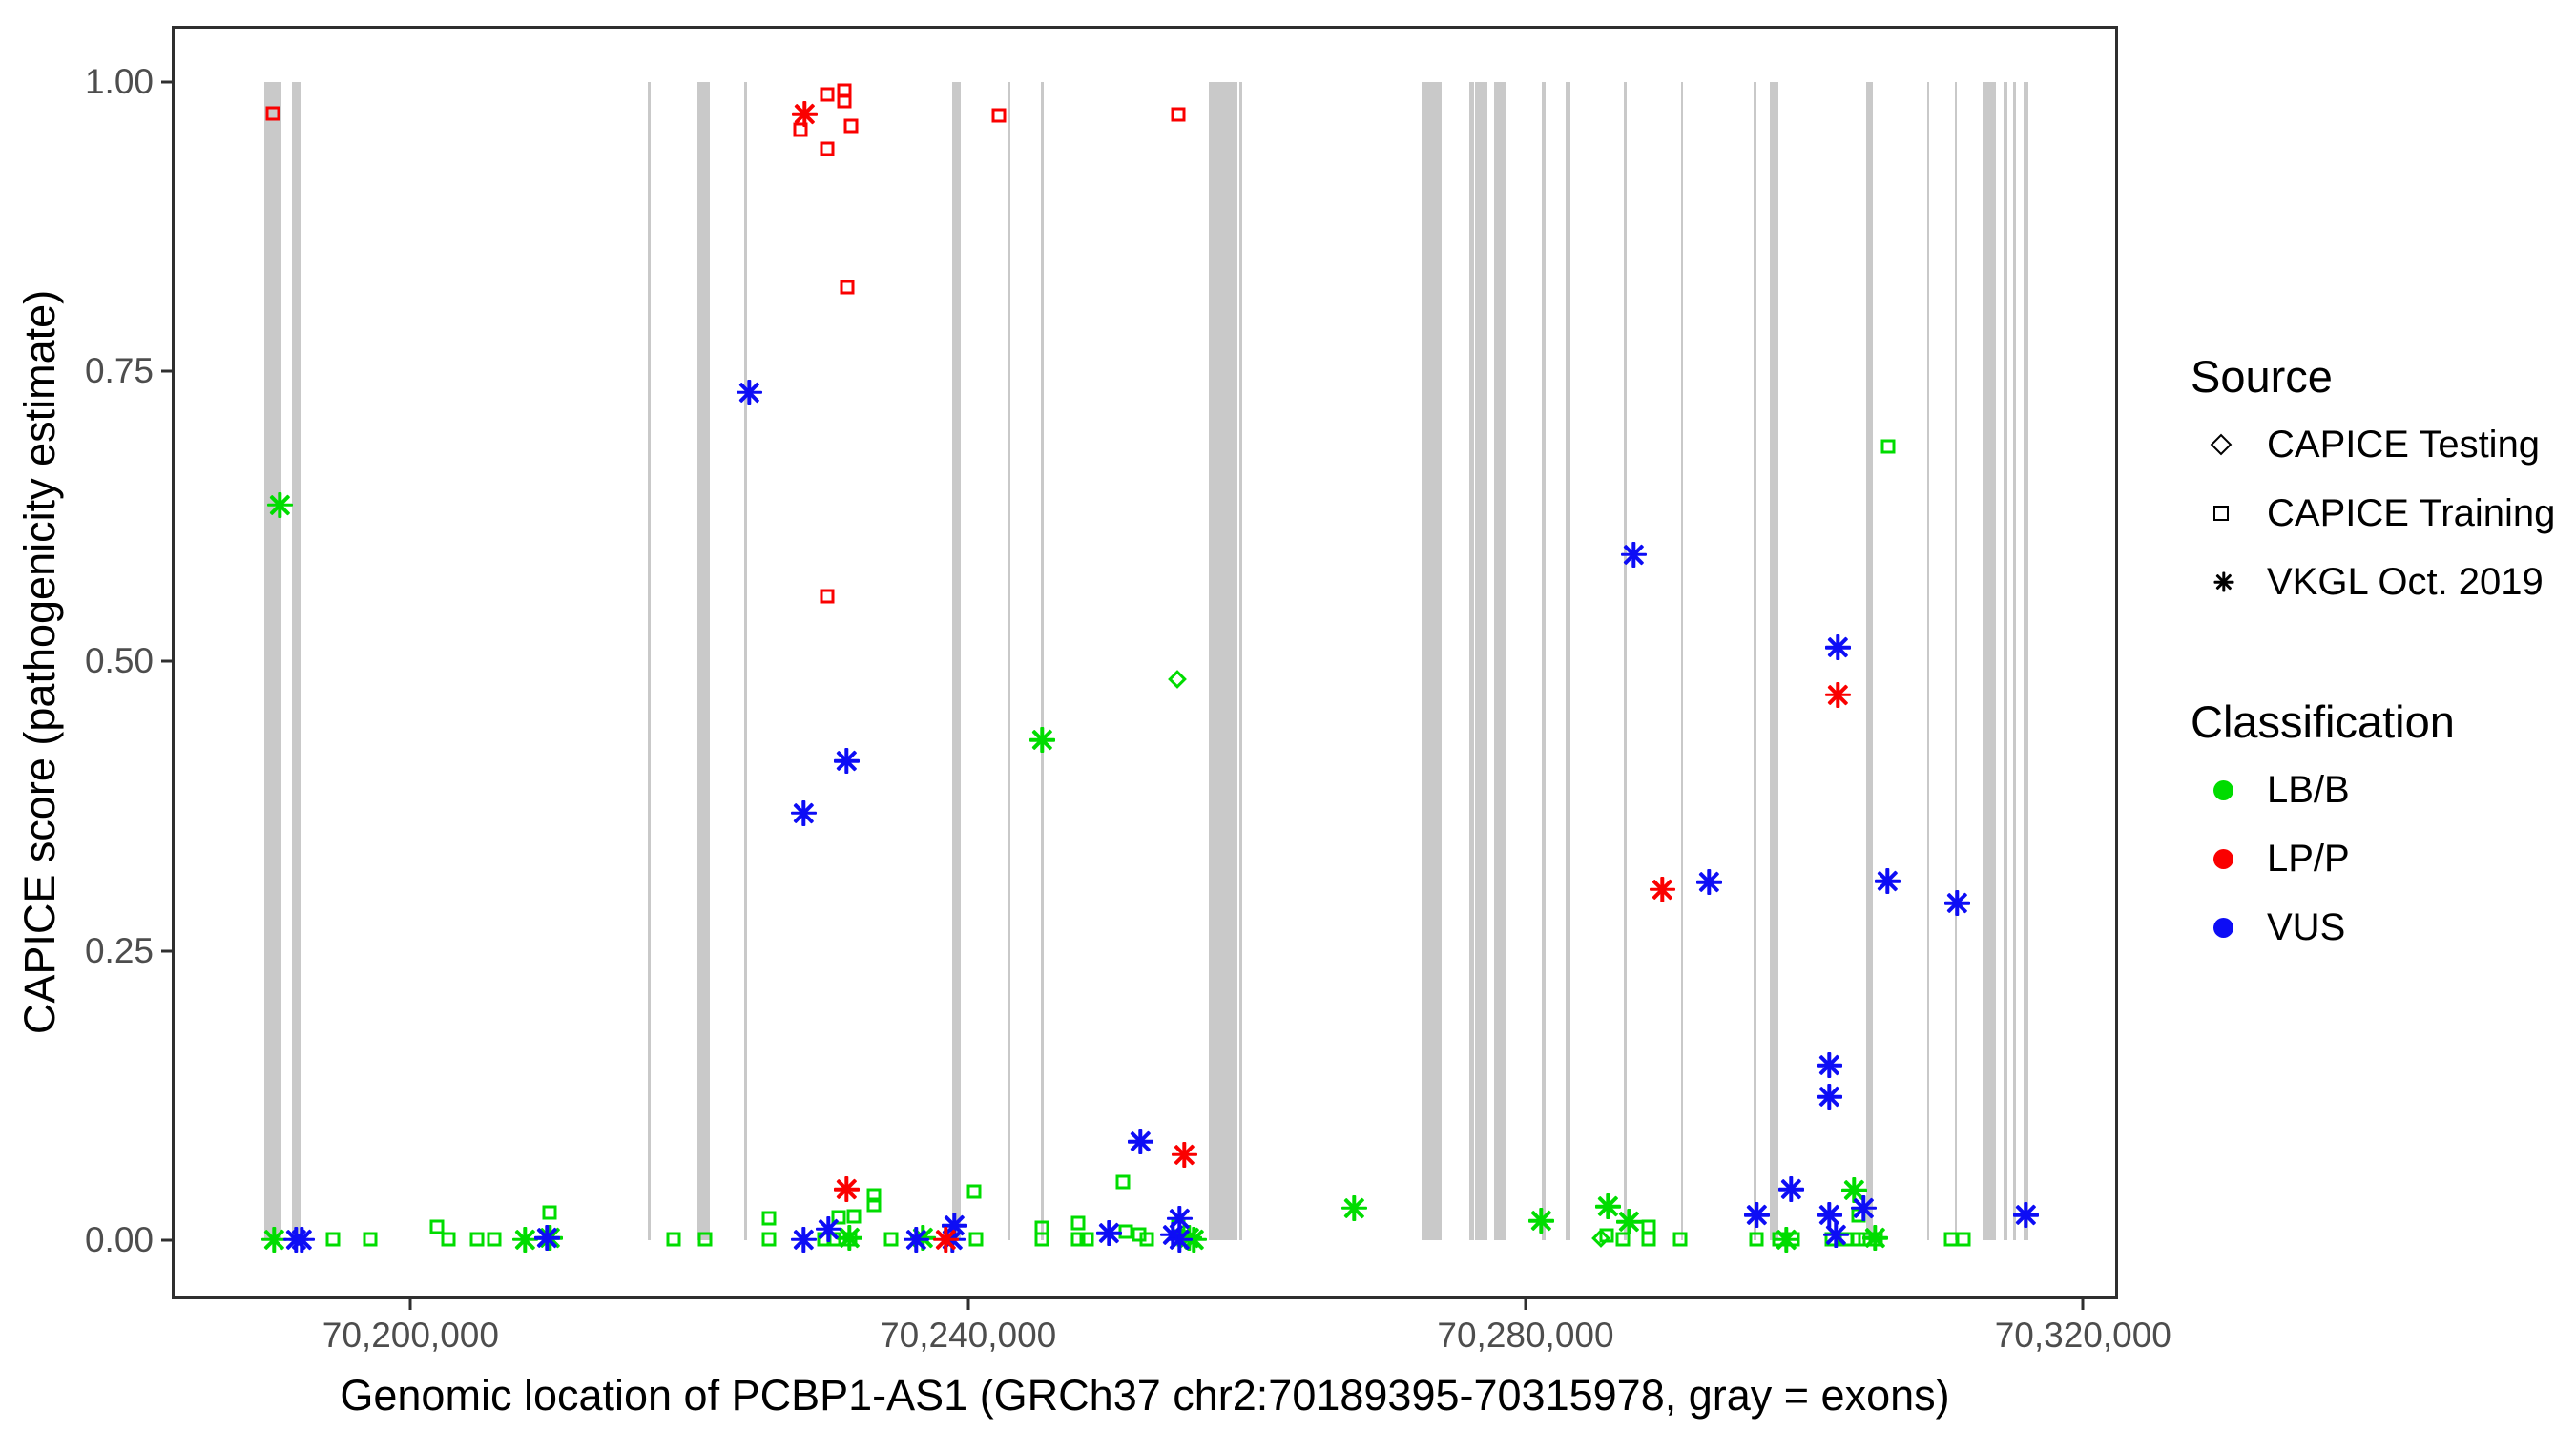  What do you see at coordinates (2223, 927) in the screenshot?
I see `blue-dot-icon` at bounding box center [2223, 927].